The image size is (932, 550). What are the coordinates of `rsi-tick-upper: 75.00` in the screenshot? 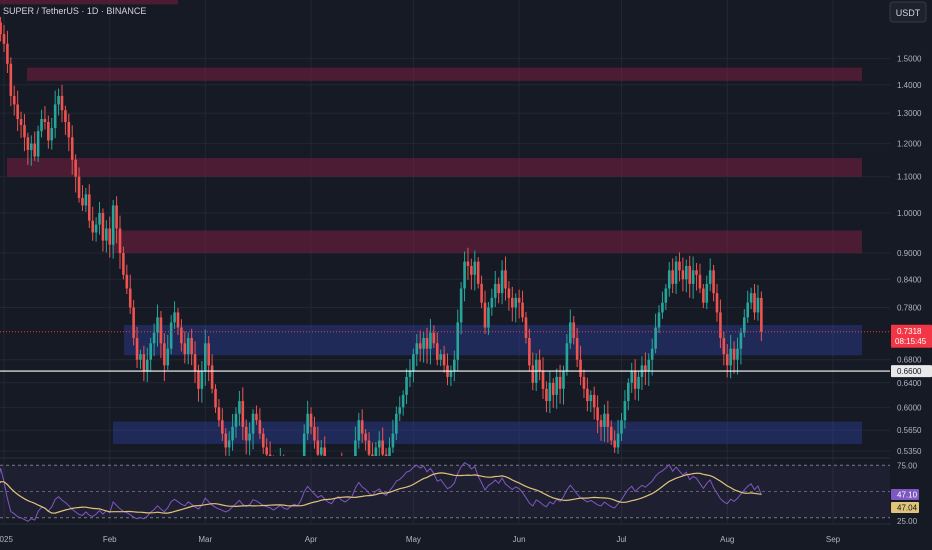 It's located at (907, 465).